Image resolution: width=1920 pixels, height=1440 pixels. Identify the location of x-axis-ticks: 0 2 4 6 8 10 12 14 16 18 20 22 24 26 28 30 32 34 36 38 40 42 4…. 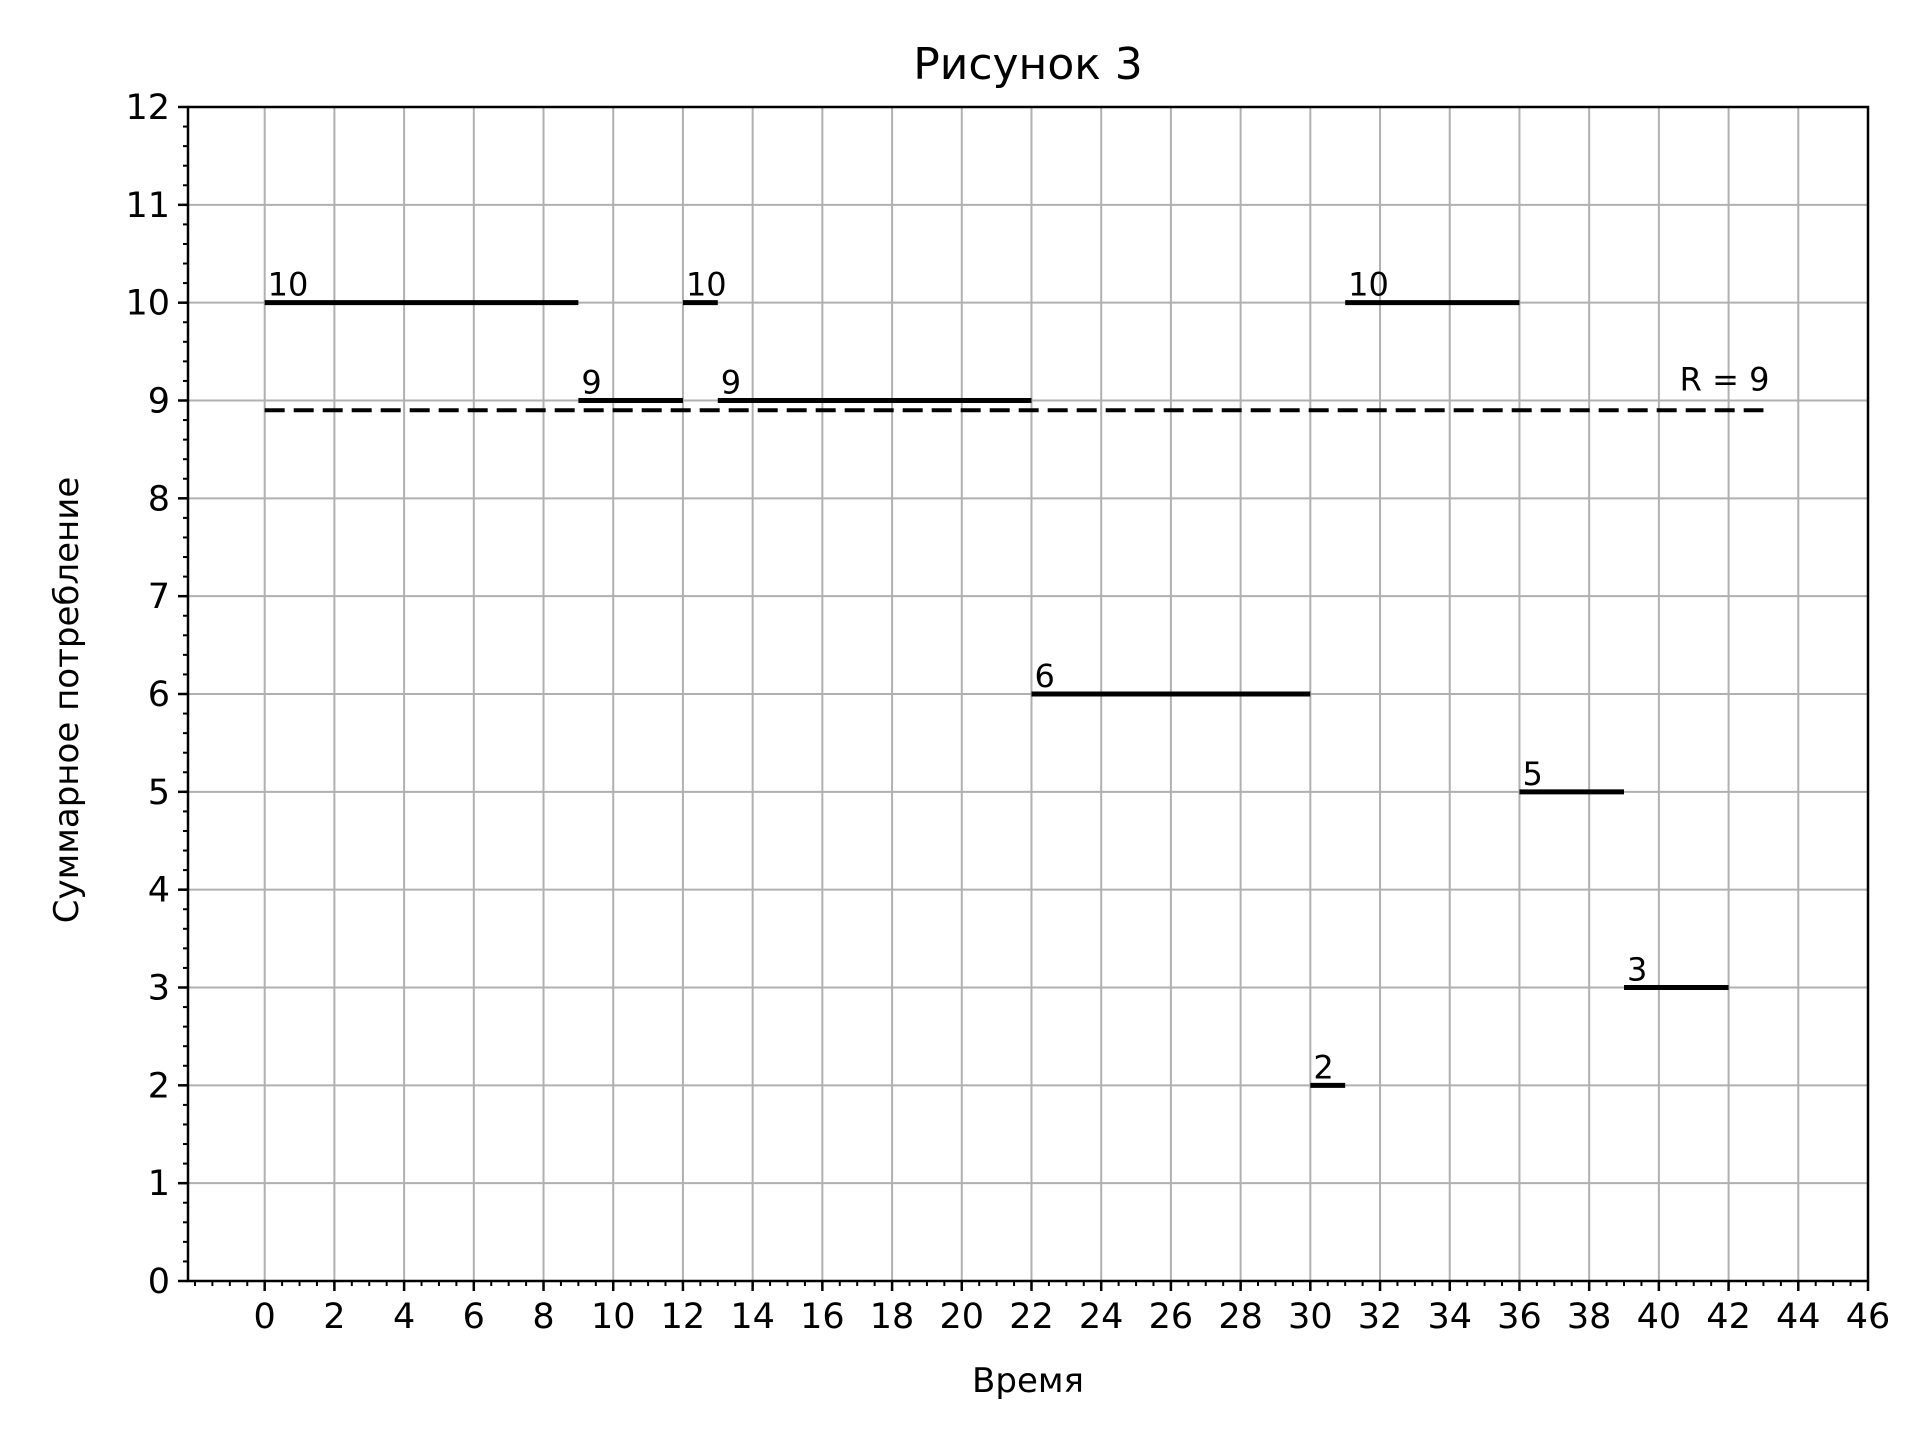
(1042, 1309).